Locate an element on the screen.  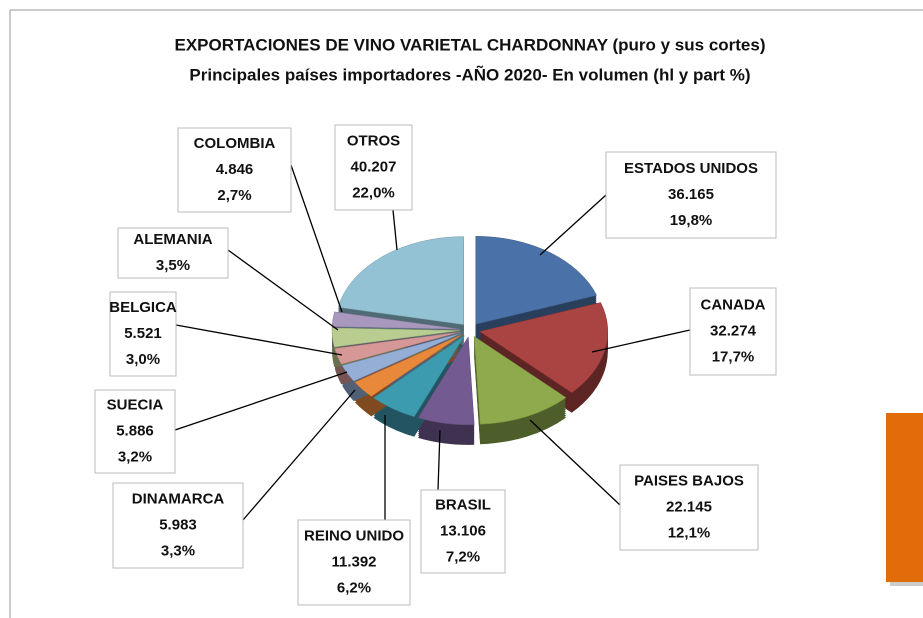
data-label: COLOMBIA is located at coordinates (235, 143).